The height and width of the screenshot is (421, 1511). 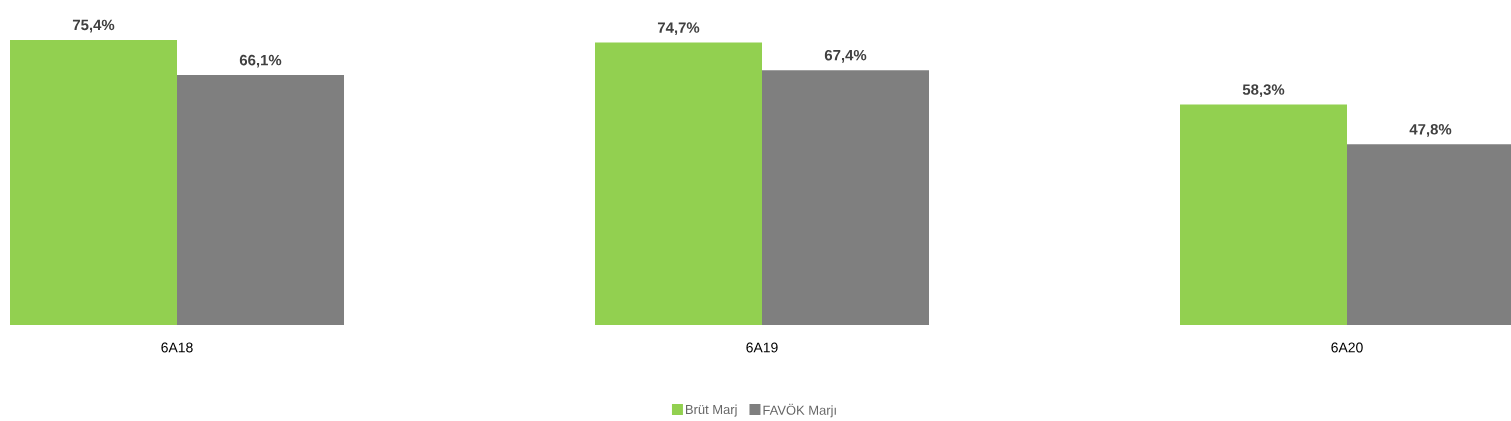 I want to click on legend-label: Brüt Marj, so click(x=711, y=410).